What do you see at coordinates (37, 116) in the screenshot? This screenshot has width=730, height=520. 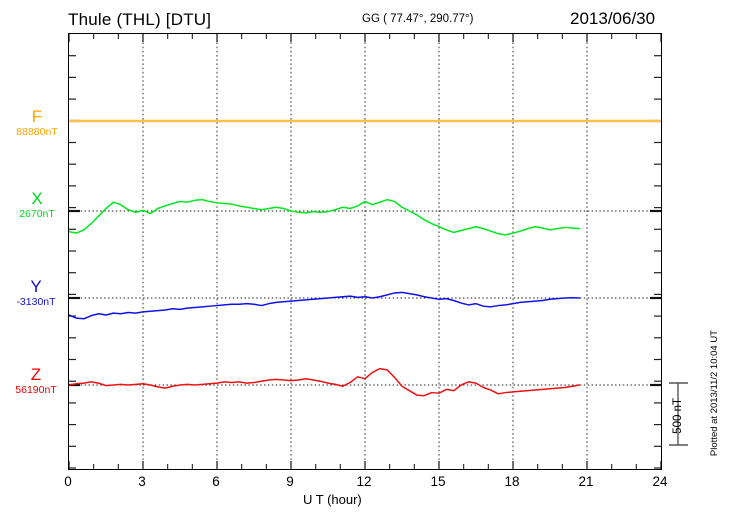 I see `component-name-f: F` at bounding box center [37, 116].